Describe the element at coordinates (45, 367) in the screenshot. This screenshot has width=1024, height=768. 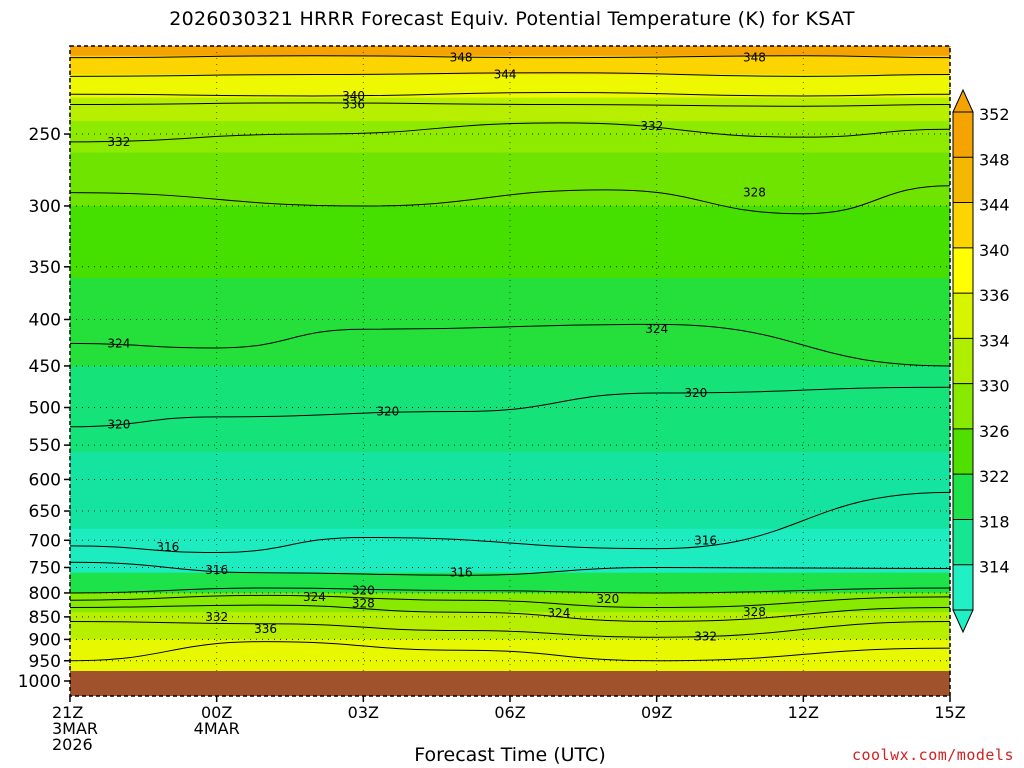
I see `y-tick-label: 450` at that location.